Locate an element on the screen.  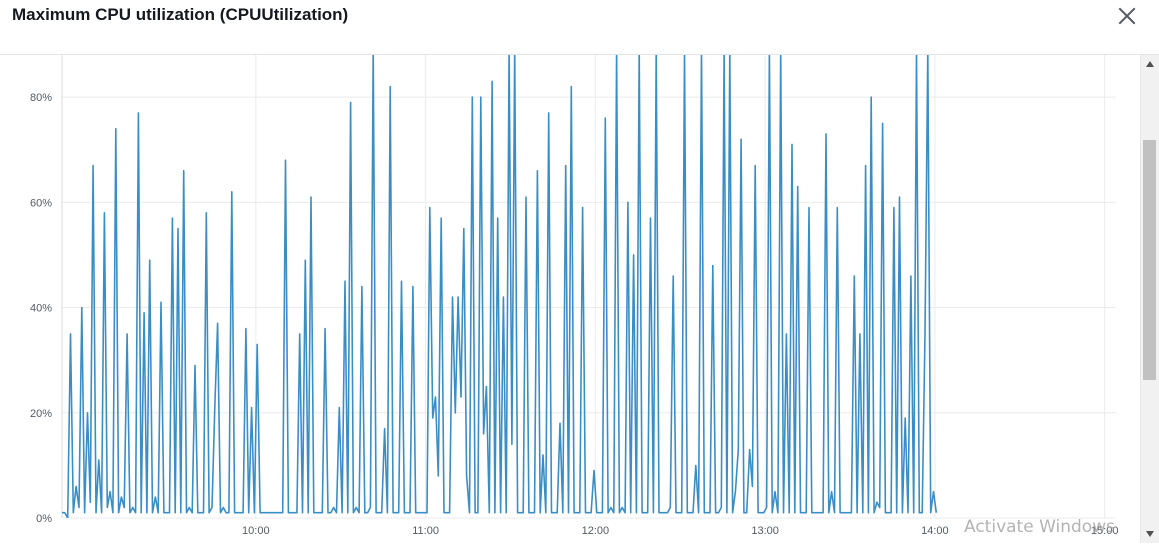
scroll-thumb is located at coordinates (1149, 260).